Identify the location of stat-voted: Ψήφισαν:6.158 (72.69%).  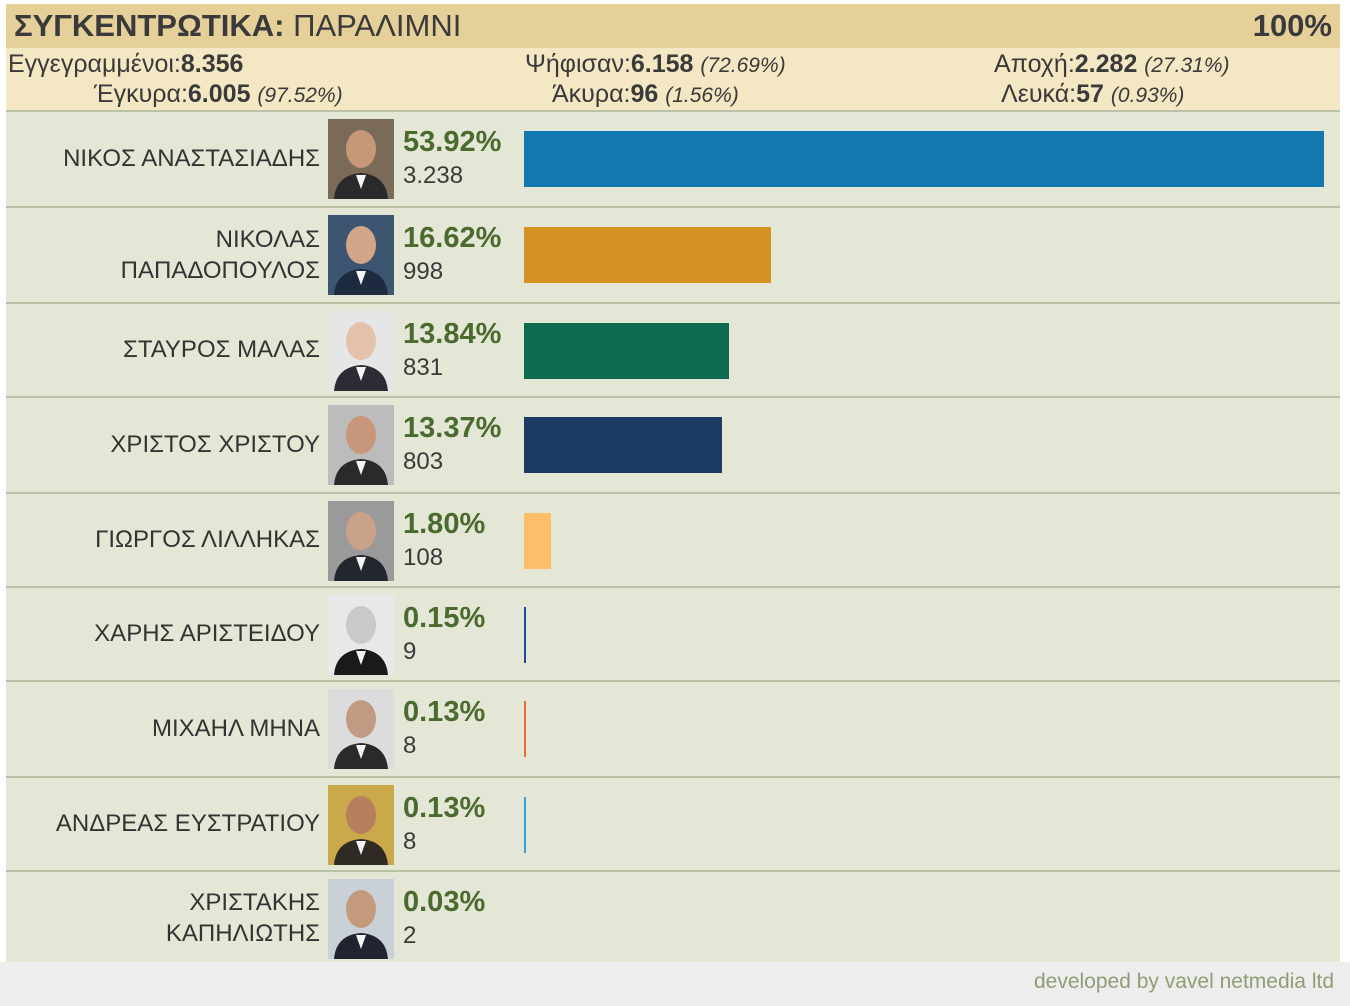
(655, 64).